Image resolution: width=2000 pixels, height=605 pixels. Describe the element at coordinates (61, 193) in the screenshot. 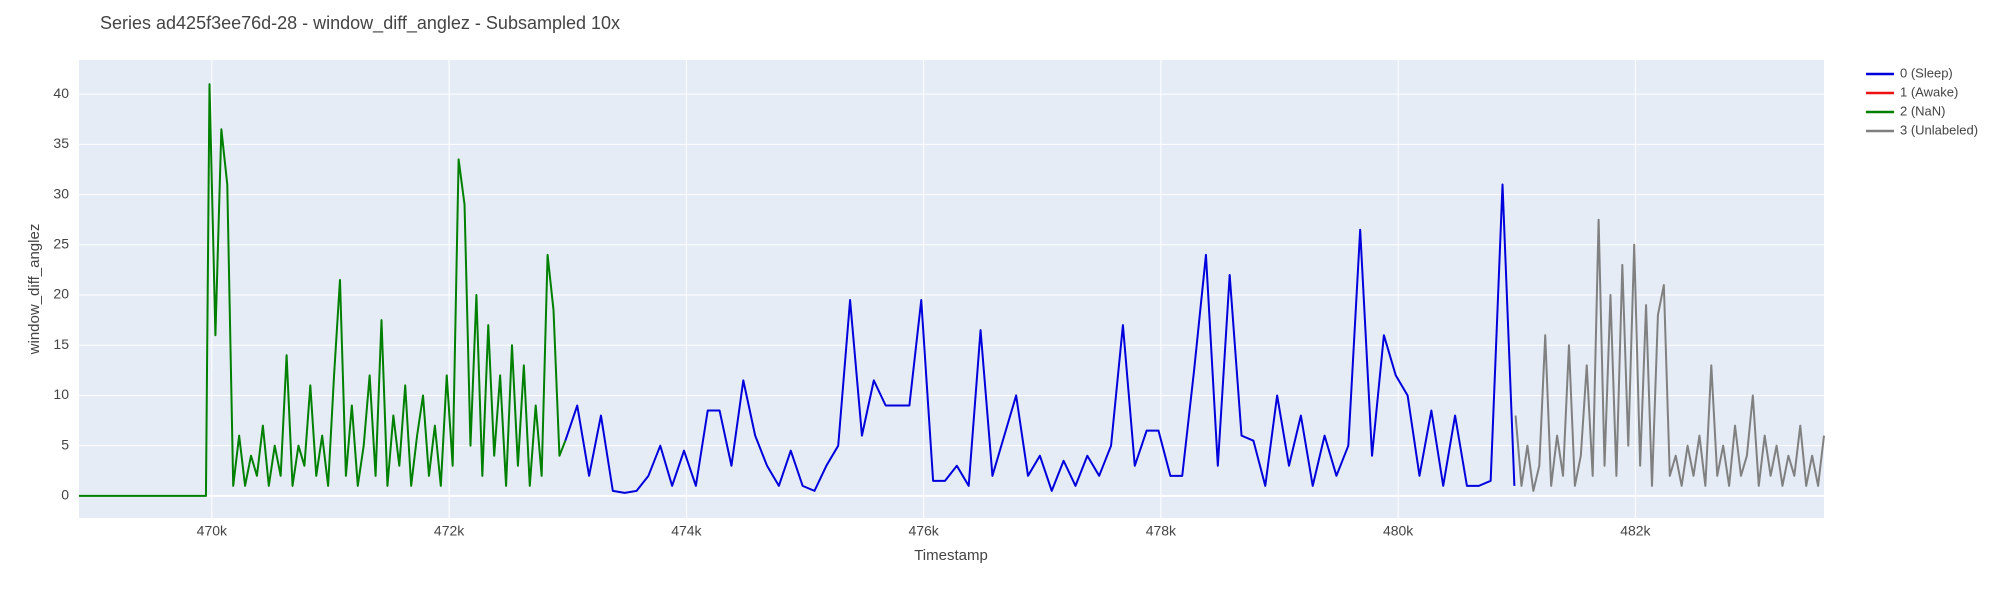

I see `y-tick-label: 30` at that location.